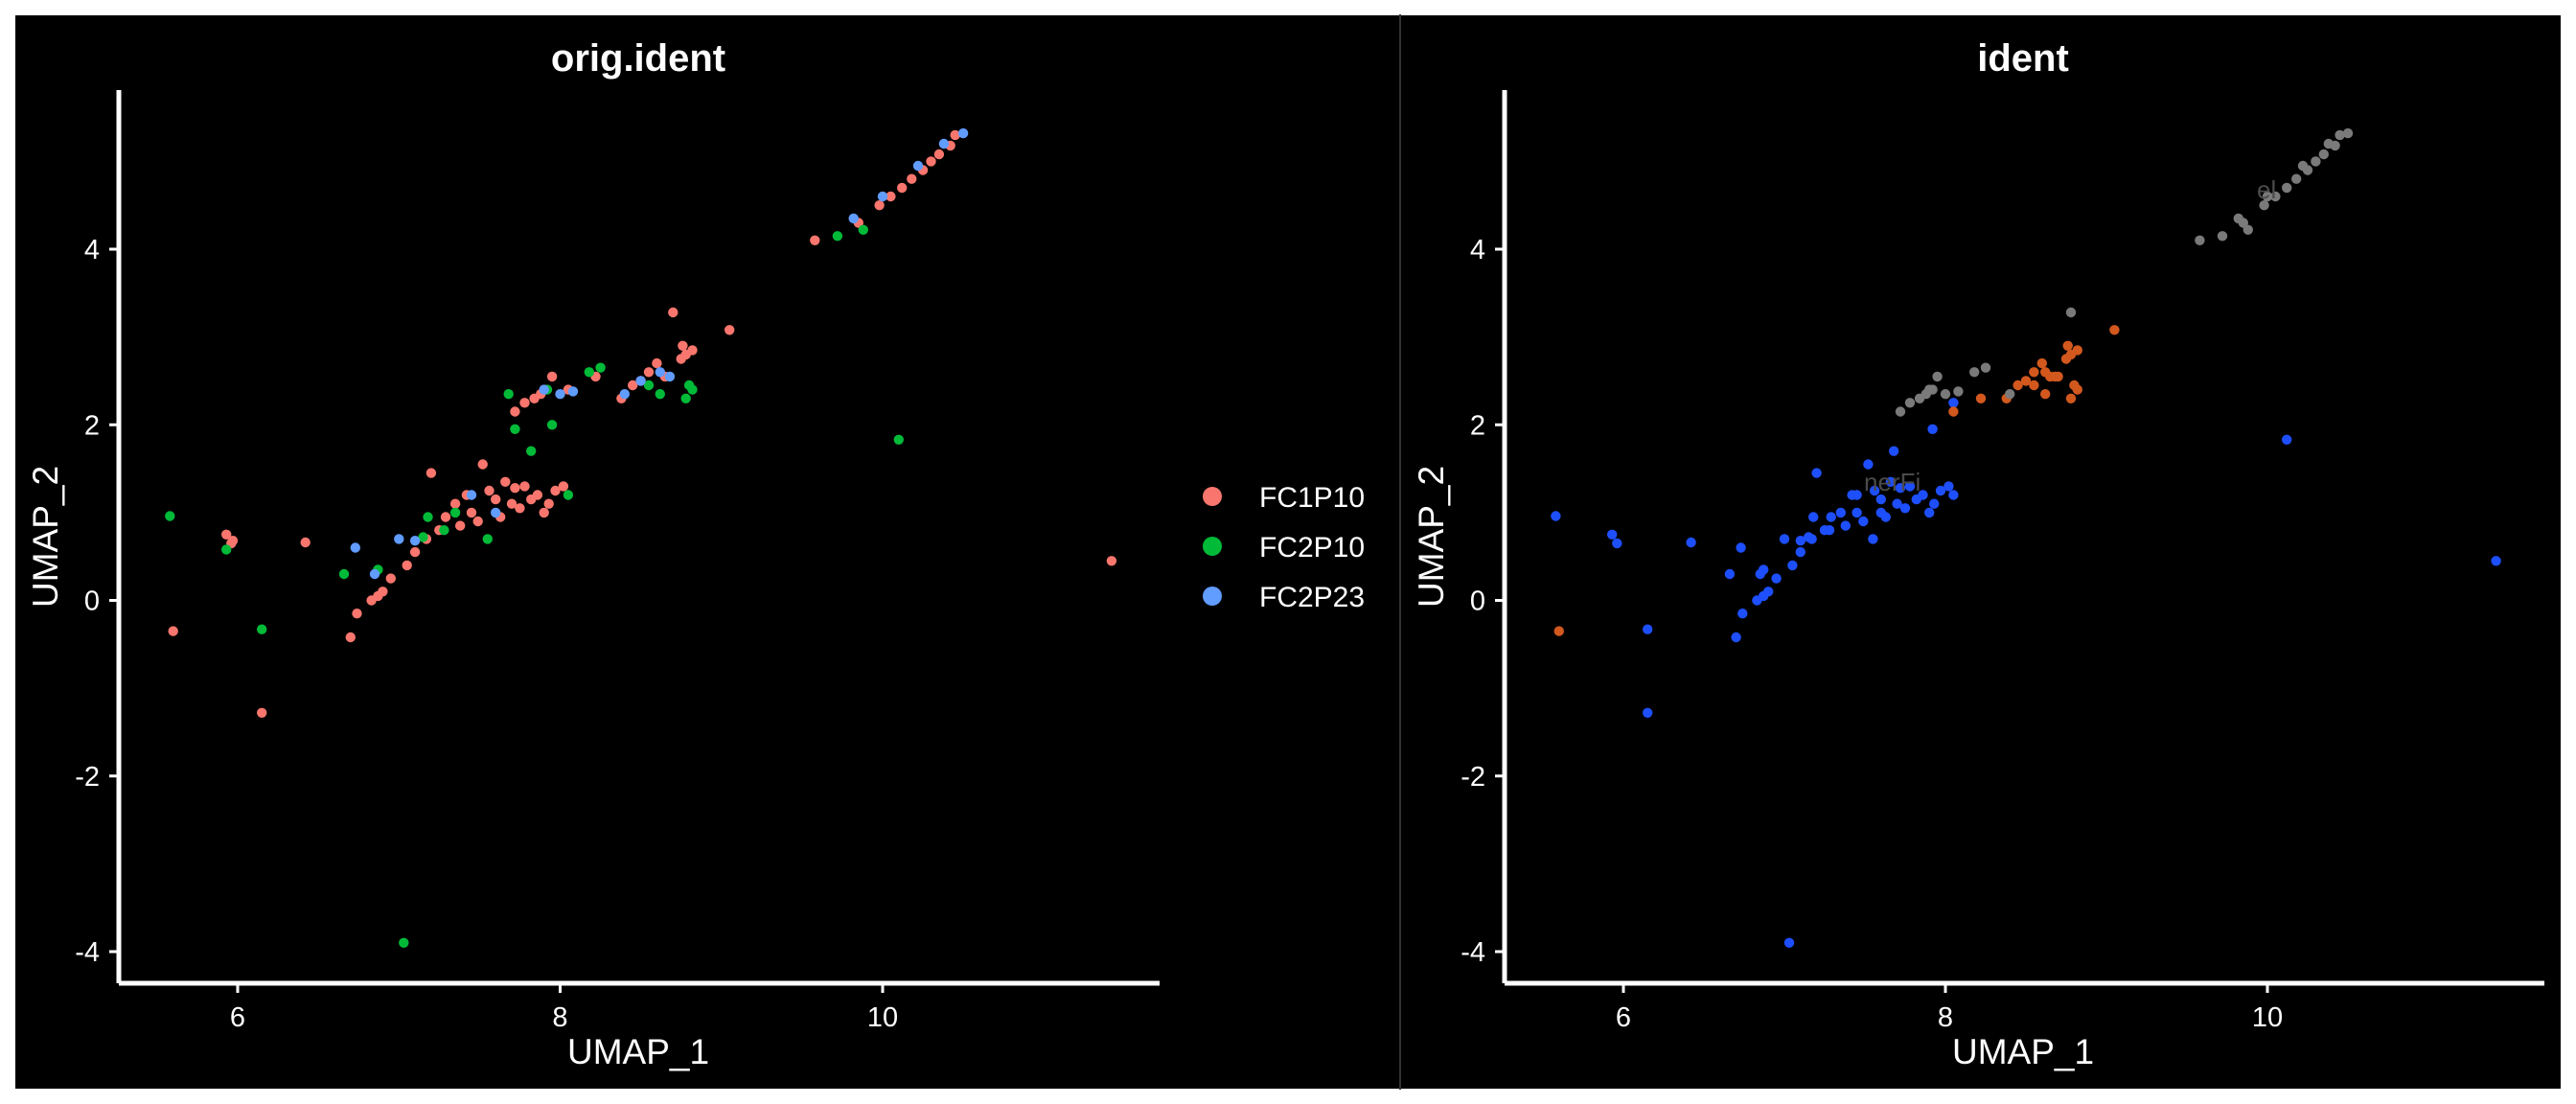  I want to click on cluster-label-nerfi: nerFi, so click(1892, 482).